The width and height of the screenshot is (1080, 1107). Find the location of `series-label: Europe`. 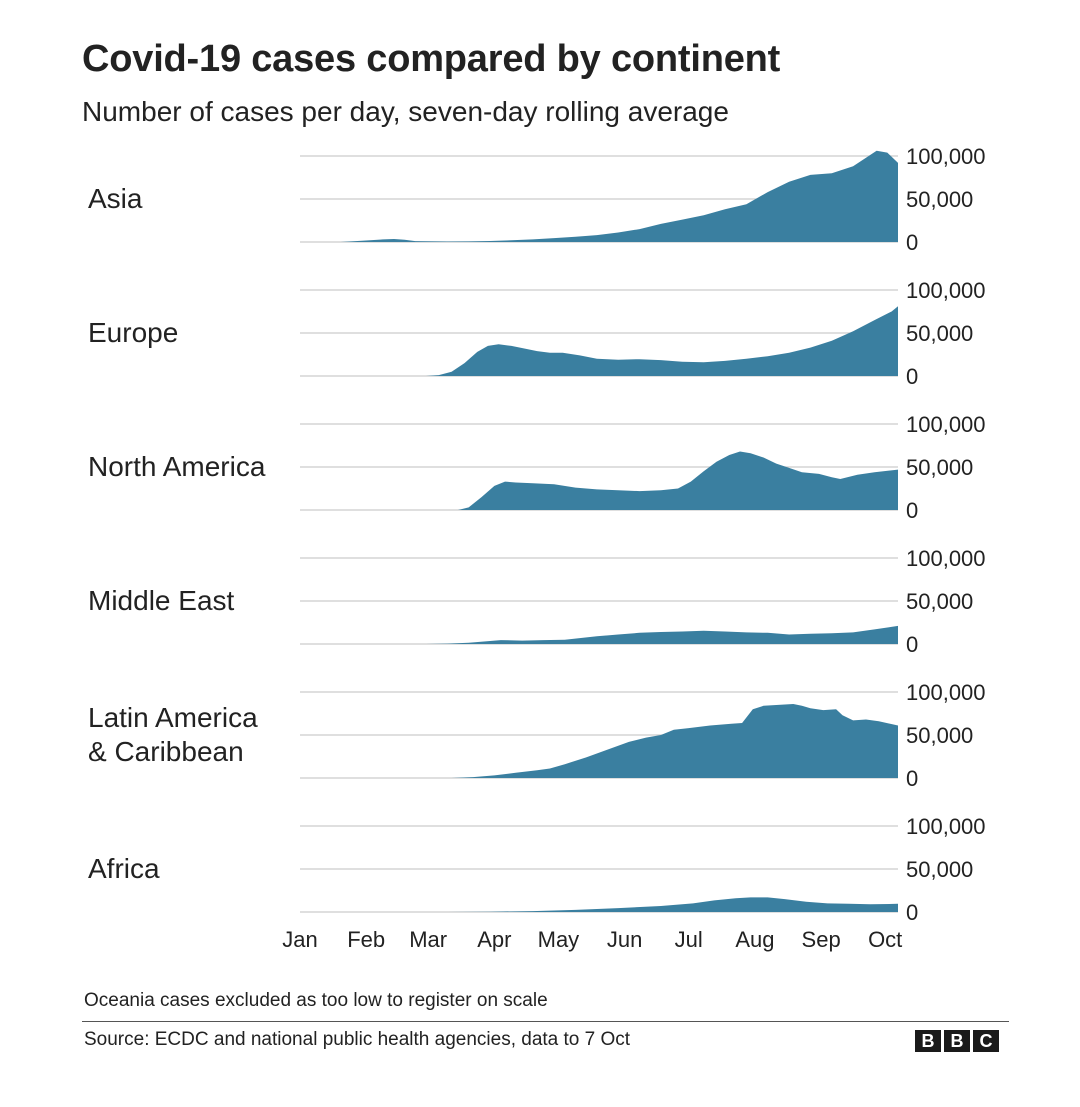

series-label: Europe is located at coordinates (133, 332).